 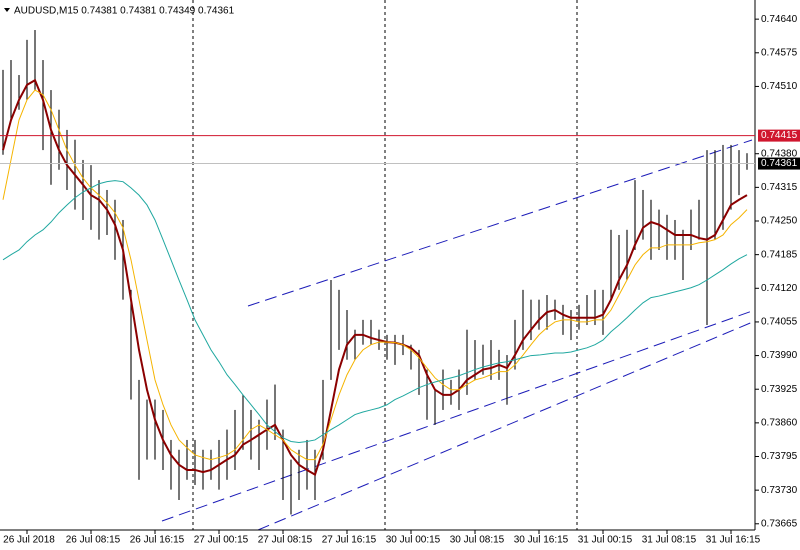 What do you see at coordinates (349, 540) in the screenshot?
I see `x-tick-label: 27 Jul 16:15` at bounding box center [349, 540].